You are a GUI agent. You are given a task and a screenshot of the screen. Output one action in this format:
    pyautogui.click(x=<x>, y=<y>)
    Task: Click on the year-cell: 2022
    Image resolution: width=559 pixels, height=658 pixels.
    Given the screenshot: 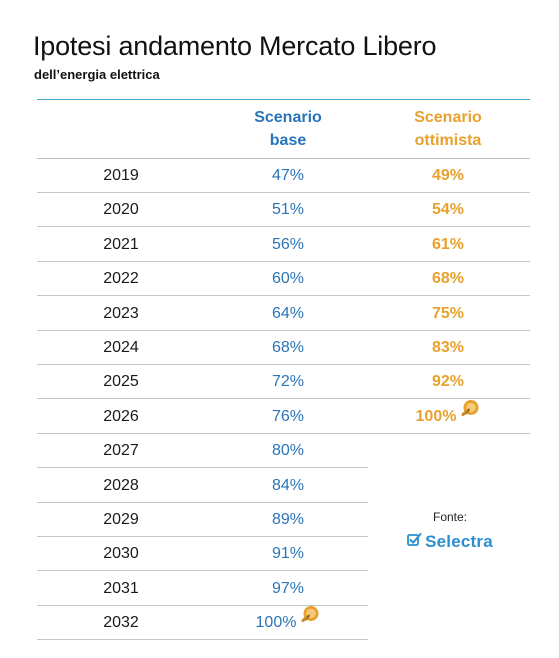 What is the action you would take?
    pyautogui.click(x=121, y=279)
    